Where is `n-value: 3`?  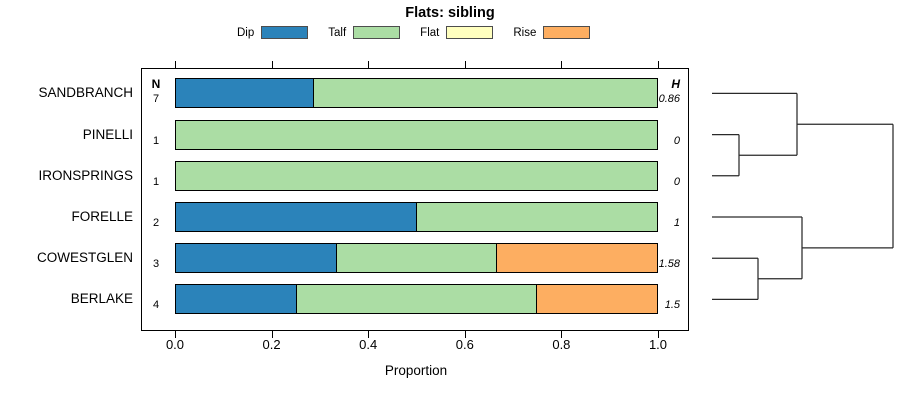 n-value: 3 is located at coordinates (156, 264).